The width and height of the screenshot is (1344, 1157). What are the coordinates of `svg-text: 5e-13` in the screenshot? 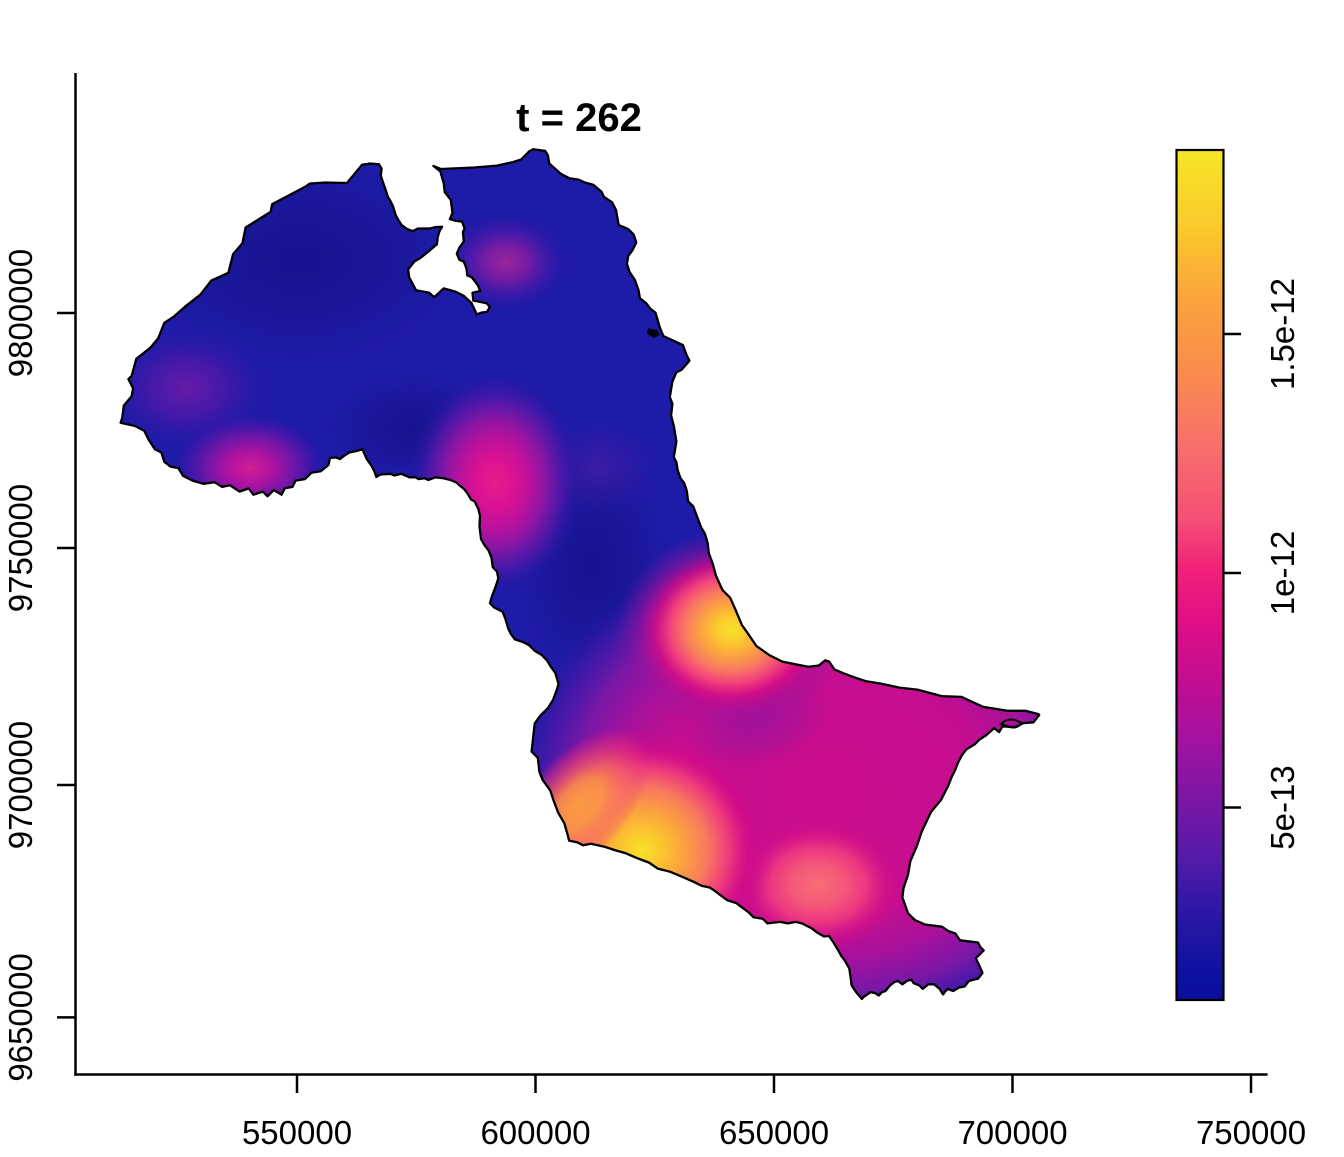 It's located at (1282, 807).